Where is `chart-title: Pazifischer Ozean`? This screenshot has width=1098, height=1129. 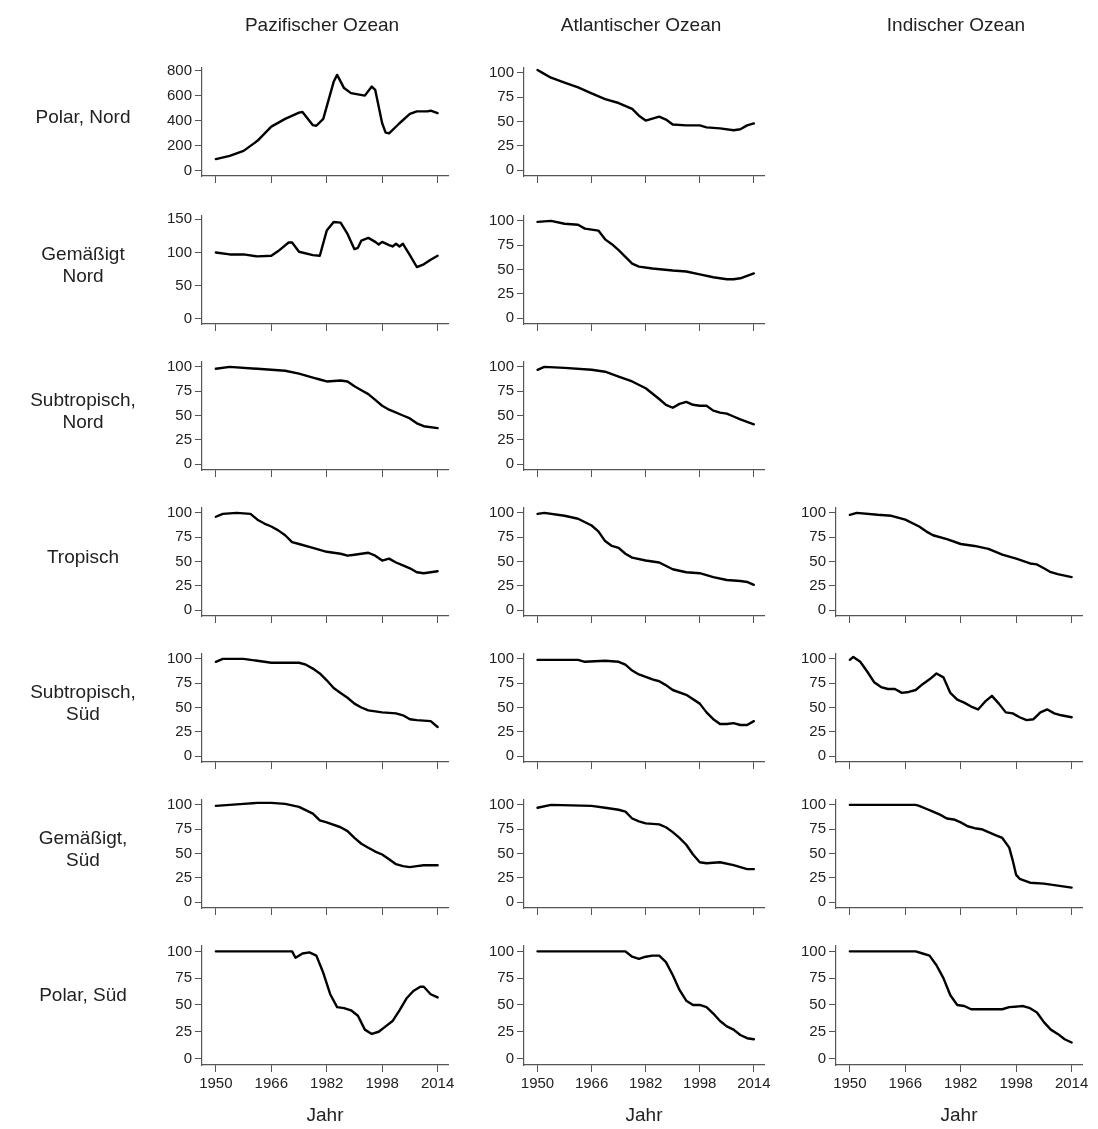 chart-title: Pazifischer Ozean is located at coordinates (322, 25).